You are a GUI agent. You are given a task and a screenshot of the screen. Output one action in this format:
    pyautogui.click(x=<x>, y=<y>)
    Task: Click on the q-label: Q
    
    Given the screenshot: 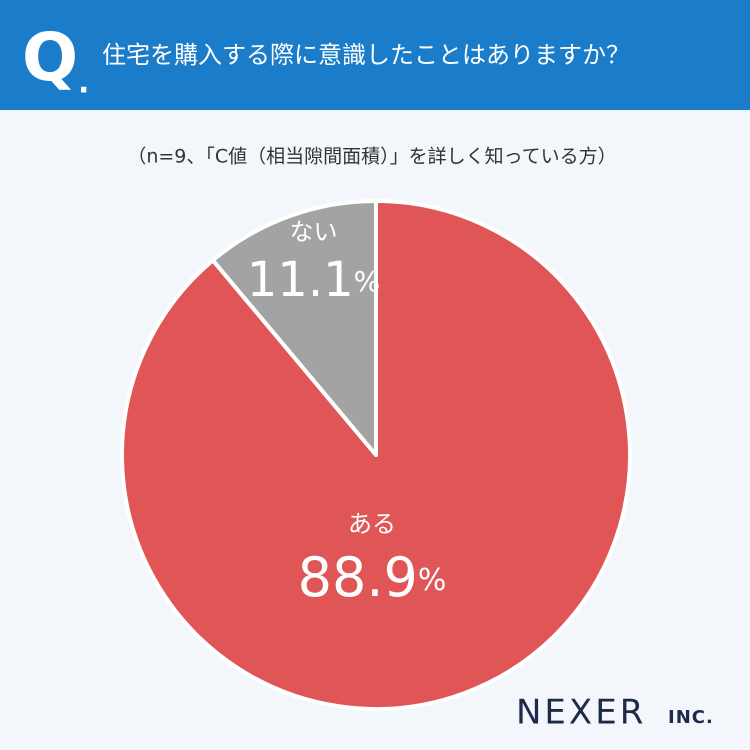 What is the action you would take?
    pyautogui.click(x=50, y=57)
    